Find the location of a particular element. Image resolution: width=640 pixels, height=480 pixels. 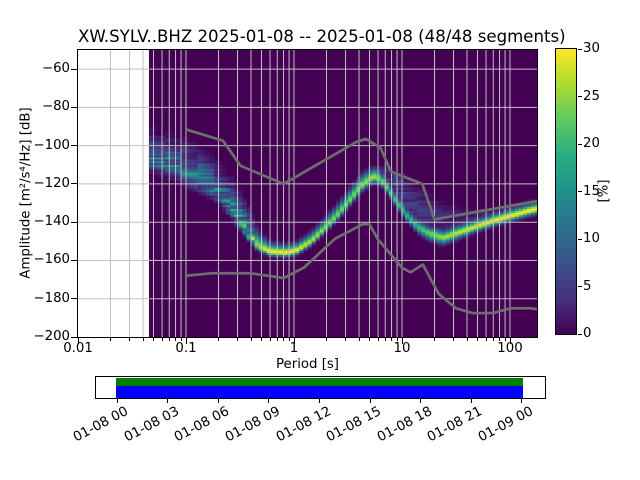

y-tick-label: −140 is located at coordinates (51, 222).